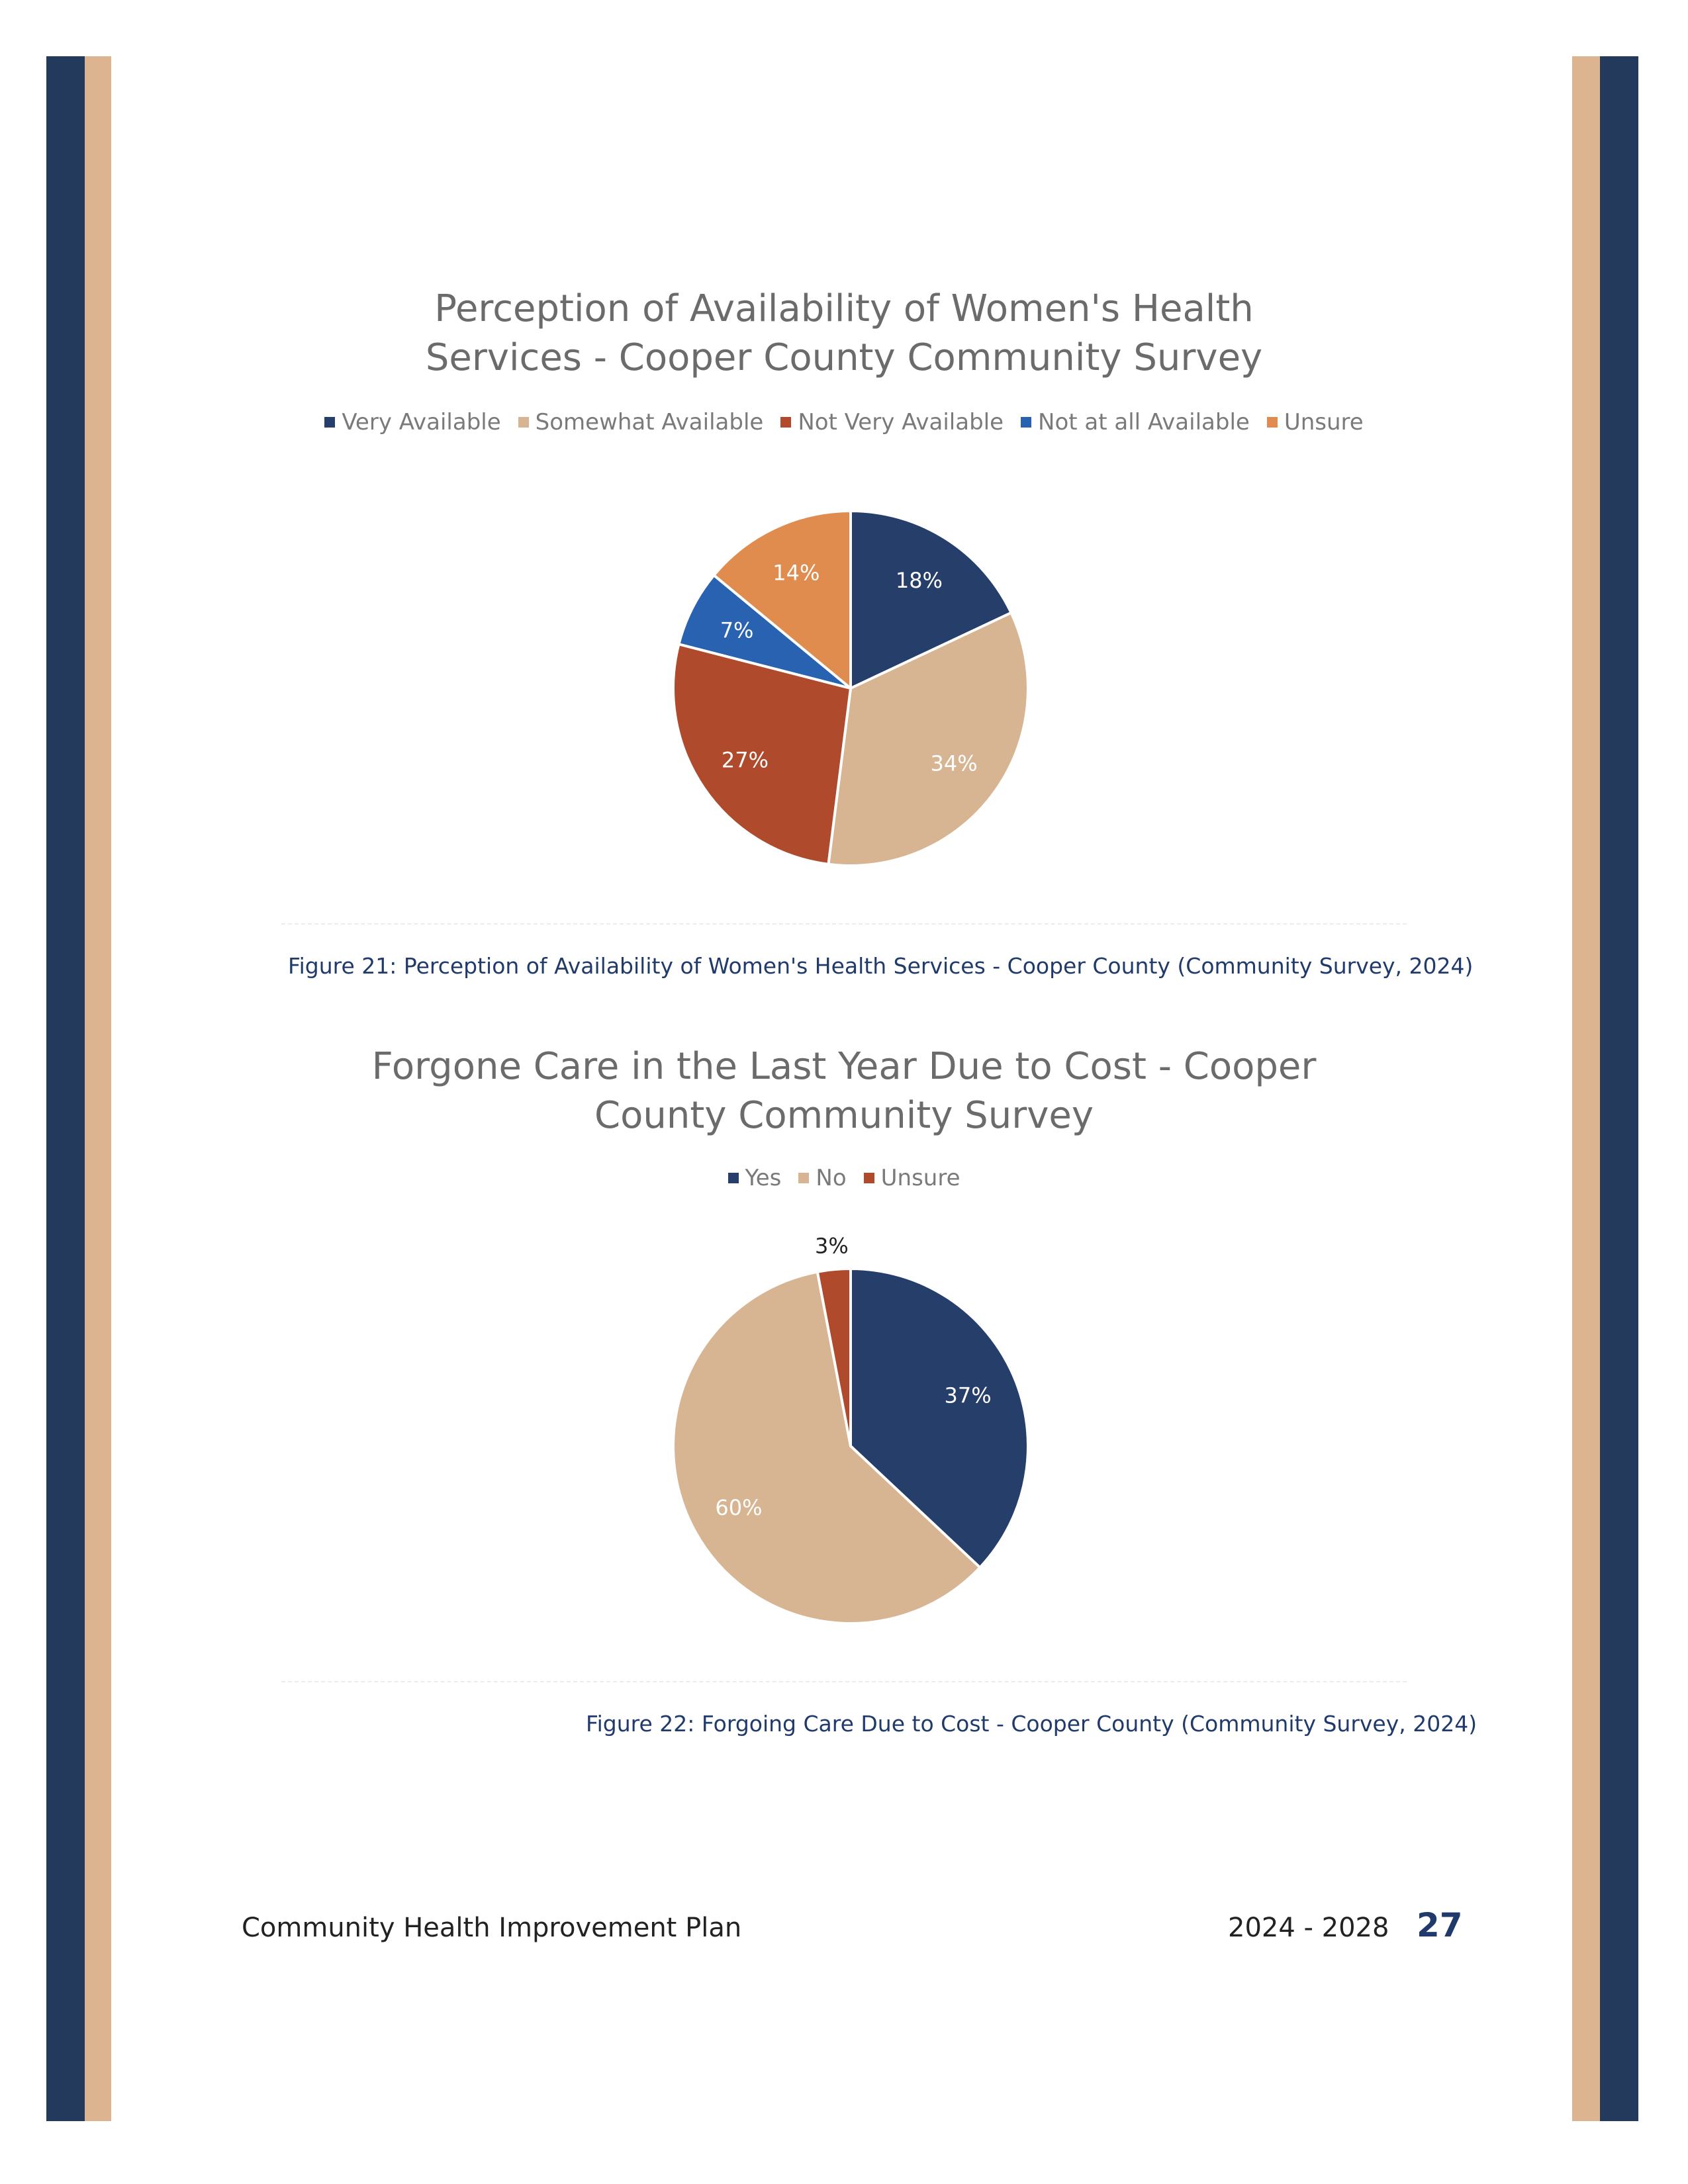 This screenshot has width=1688, height=2184. Describe the element at coordinates (1308, 1928) in the screenshot. I see `footer-years: 2024 - 2028` at that location.